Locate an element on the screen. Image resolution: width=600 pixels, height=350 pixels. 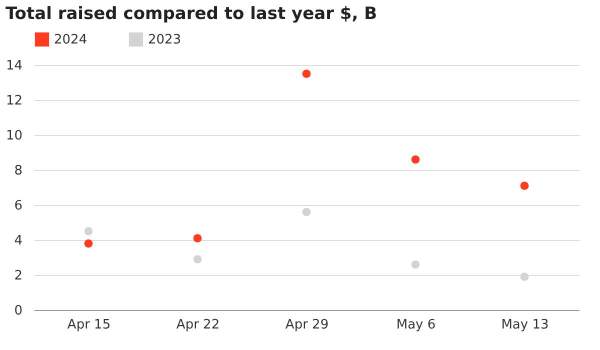
legend-label: 2024 is located at coordinates (71, 40).